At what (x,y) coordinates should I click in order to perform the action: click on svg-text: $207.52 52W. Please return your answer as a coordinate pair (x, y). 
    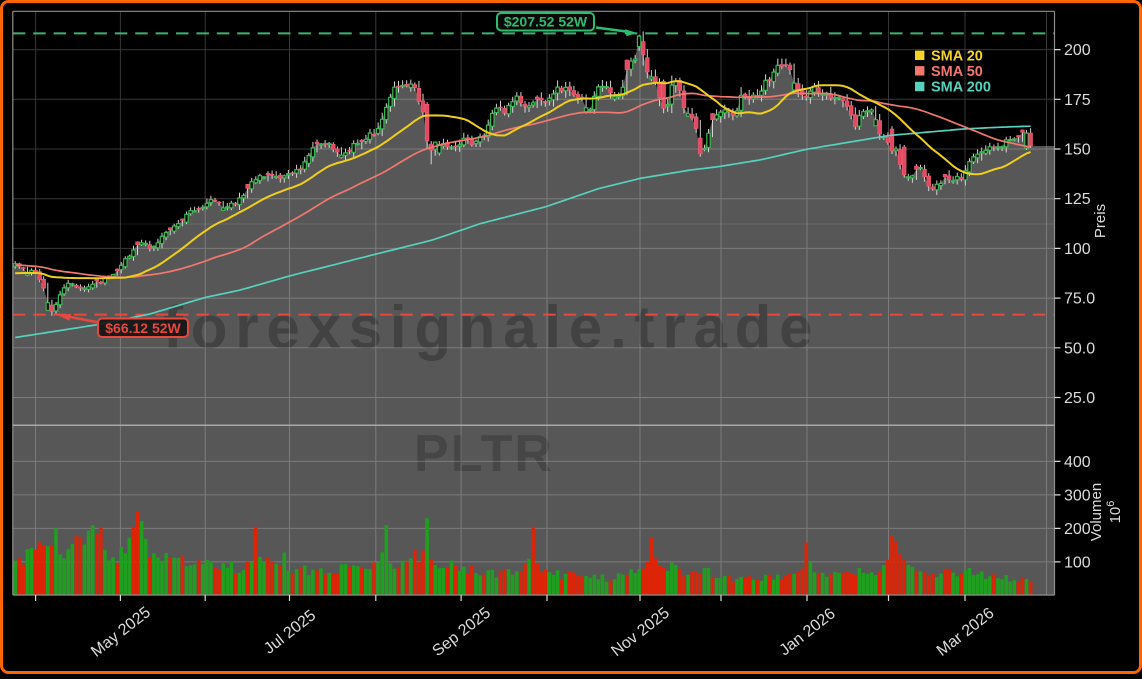
    Looking at the image, I should click on (546, 22).